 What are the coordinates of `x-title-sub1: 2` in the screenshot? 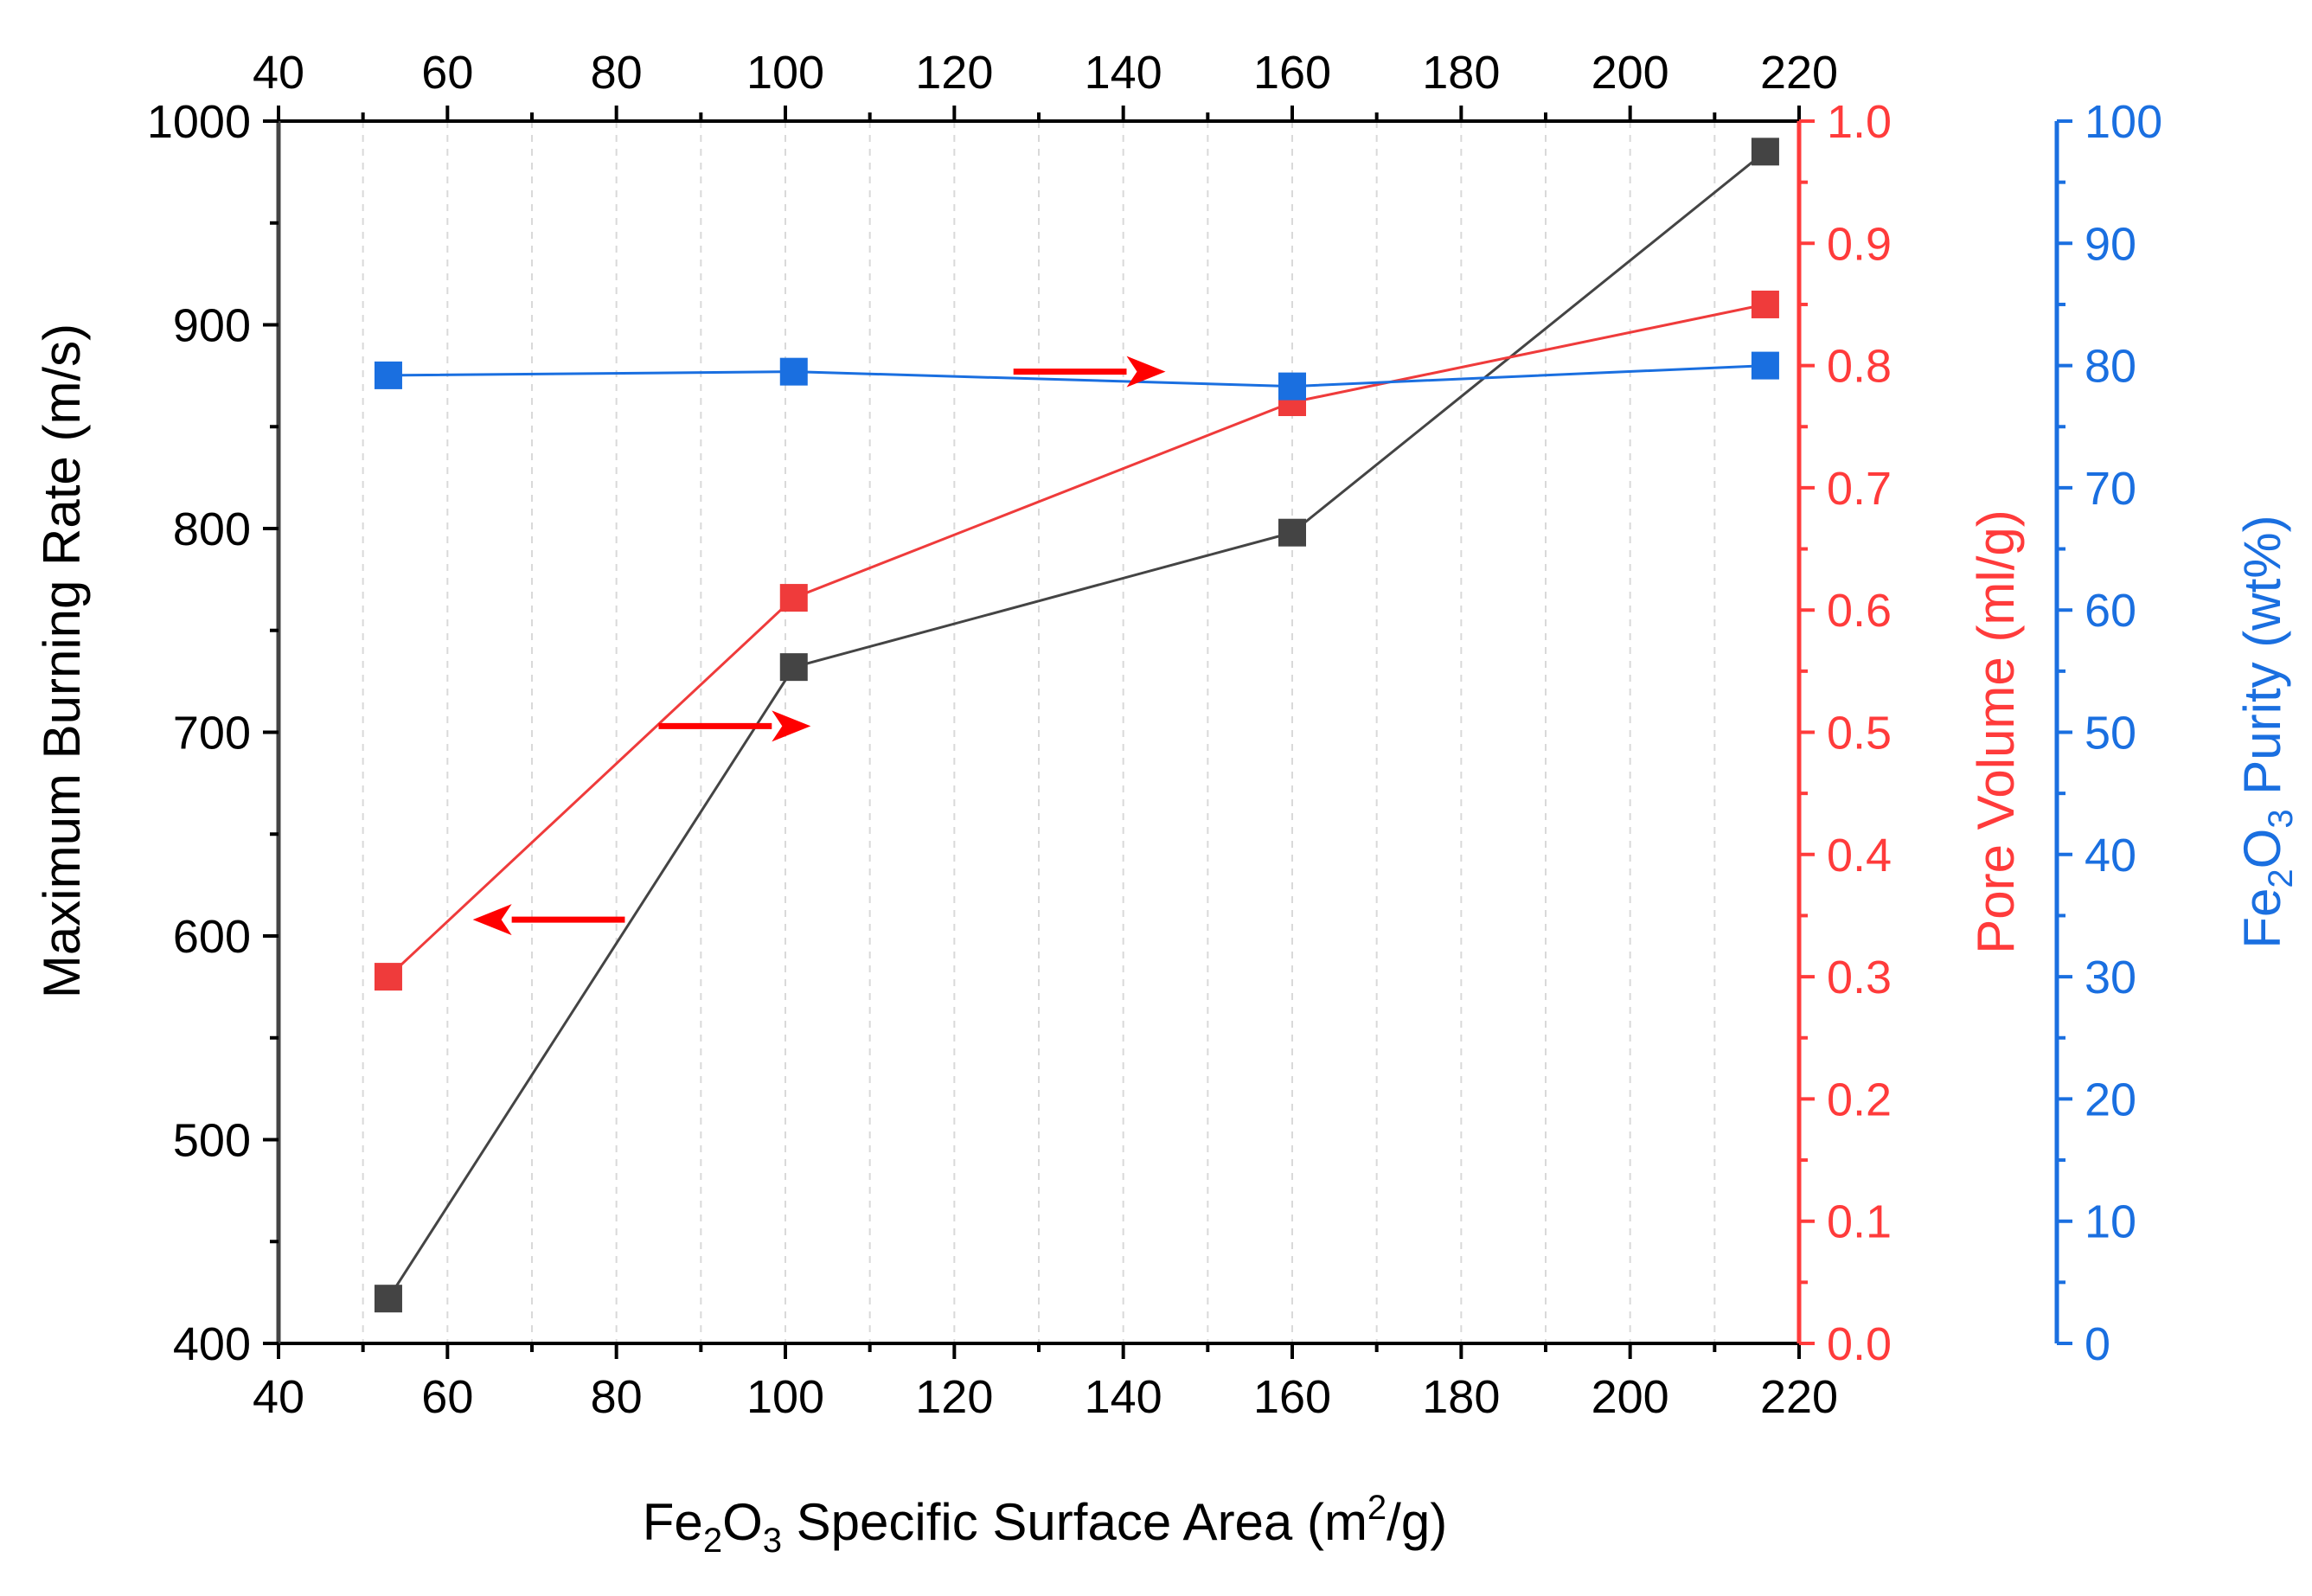 It's located at (712, 1541).